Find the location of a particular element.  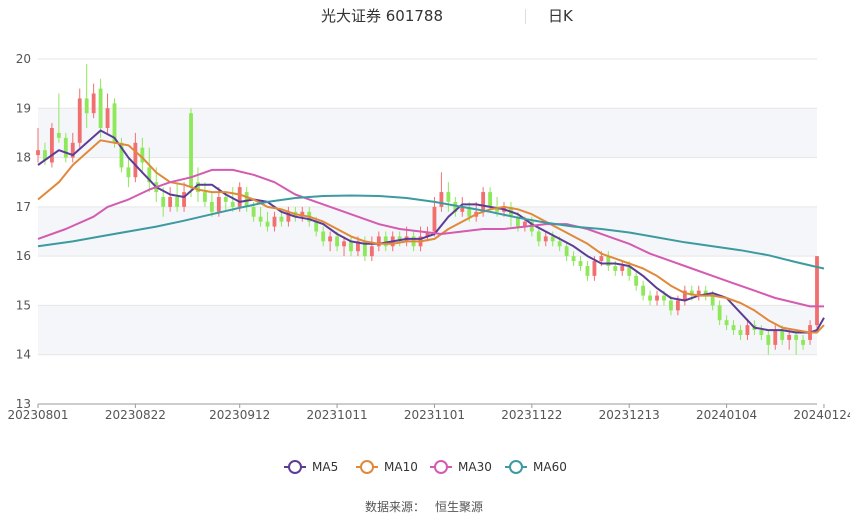

chart-header: 光大证券 601788 日K is located at coordinates (447, 16).